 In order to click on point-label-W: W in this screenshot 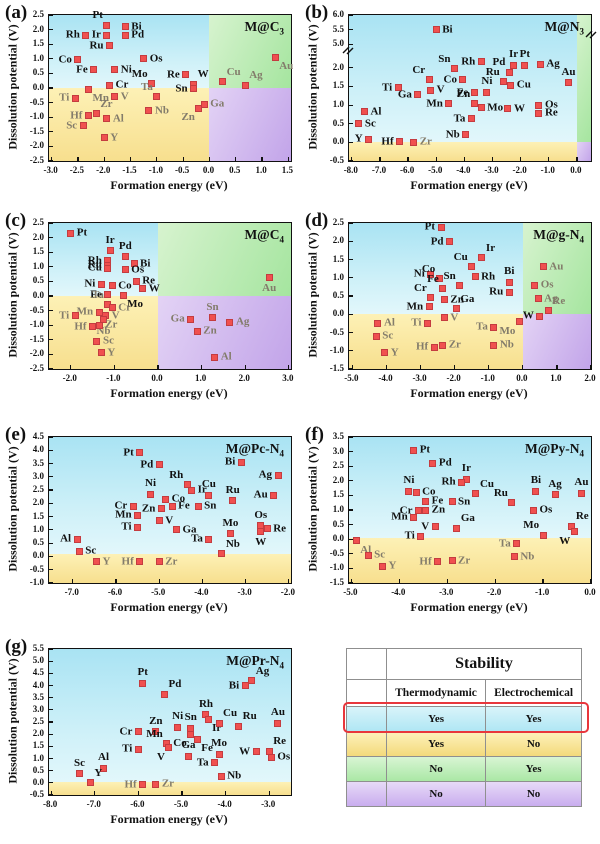, I will do `click(245, 751)`.